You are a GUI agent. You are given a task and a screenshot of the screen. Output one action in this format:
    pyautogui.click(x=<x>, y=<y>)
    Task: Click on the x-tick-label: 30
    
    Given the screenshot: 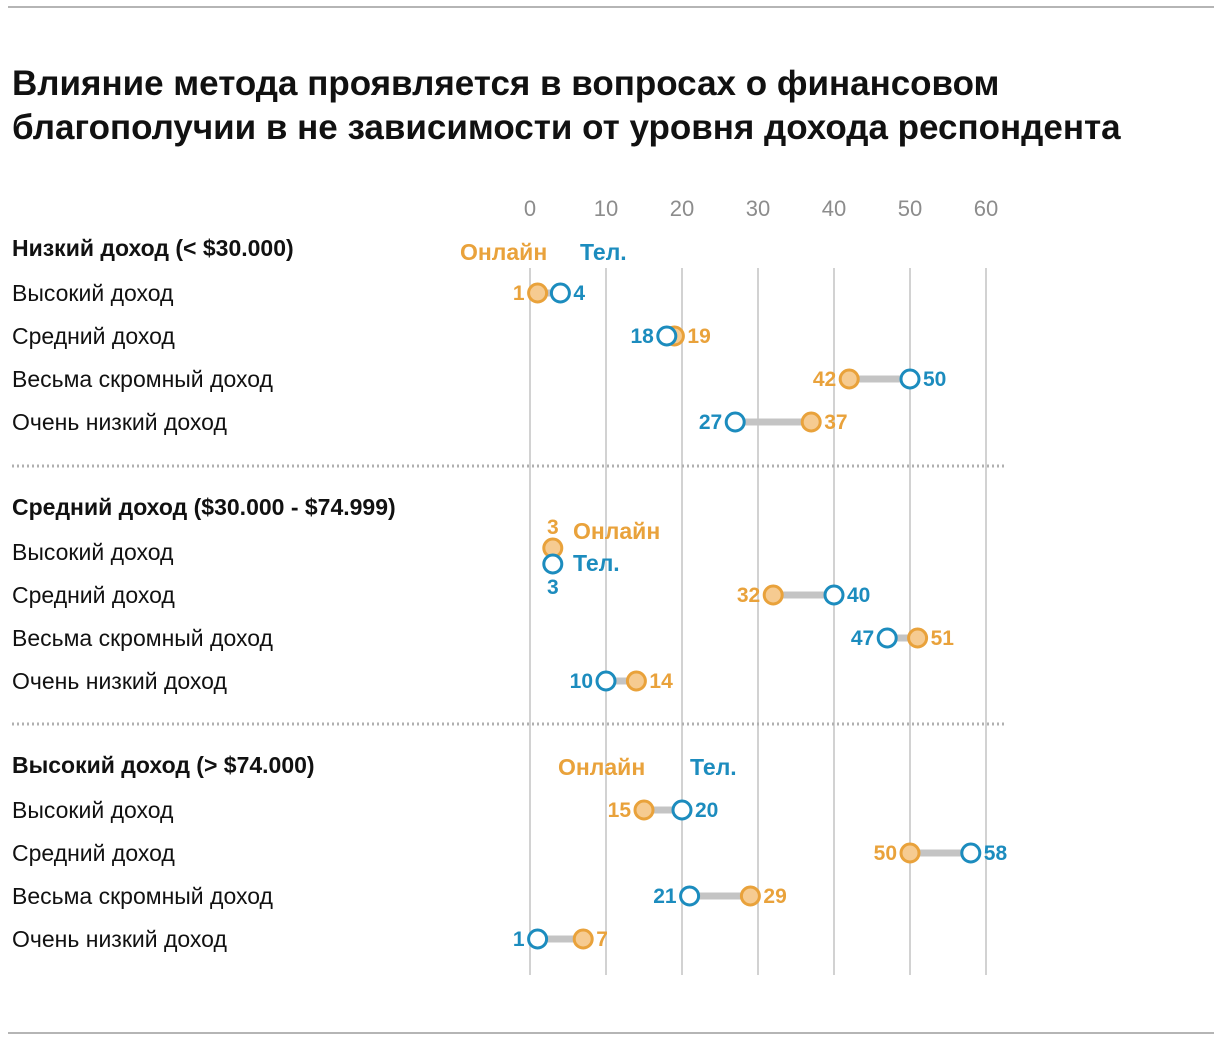 What is the action you would take?
    pyautogui.click(x=758, y=208)
    